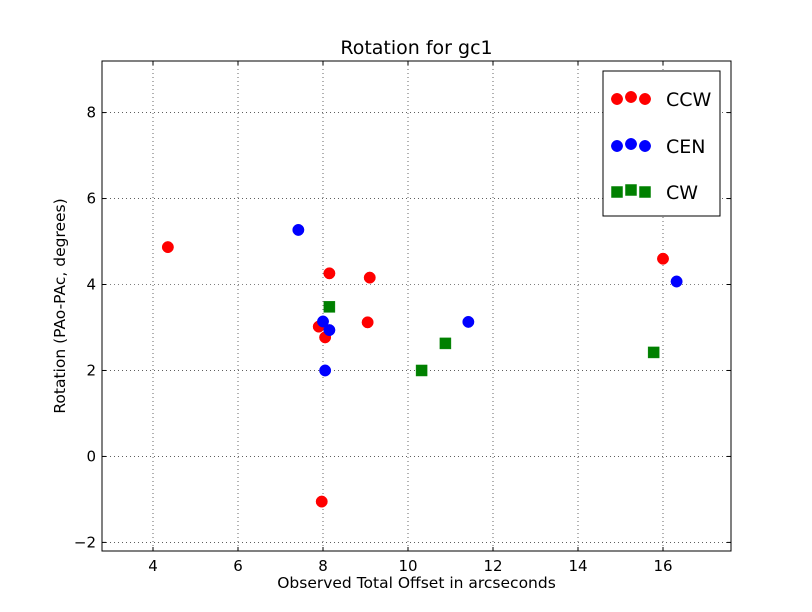  I want to click on y-tick-label: 8, so click(91, 113).